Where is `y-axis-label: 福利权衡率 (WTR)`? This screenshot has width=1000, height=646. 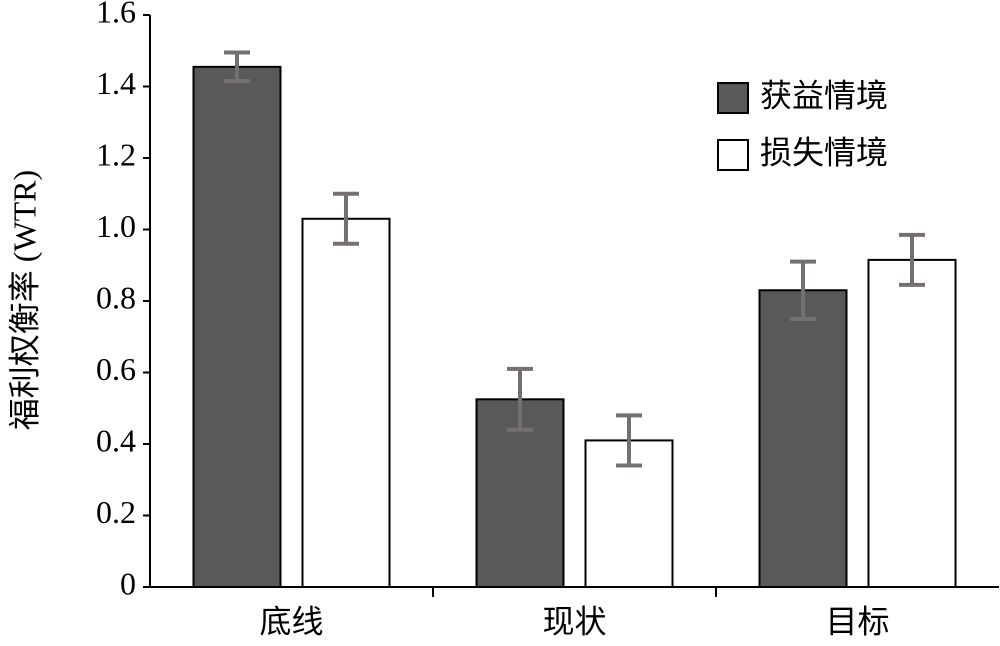
y-axis-label: 福利权衡率 (WTR) is located at coordinates (24, 300).